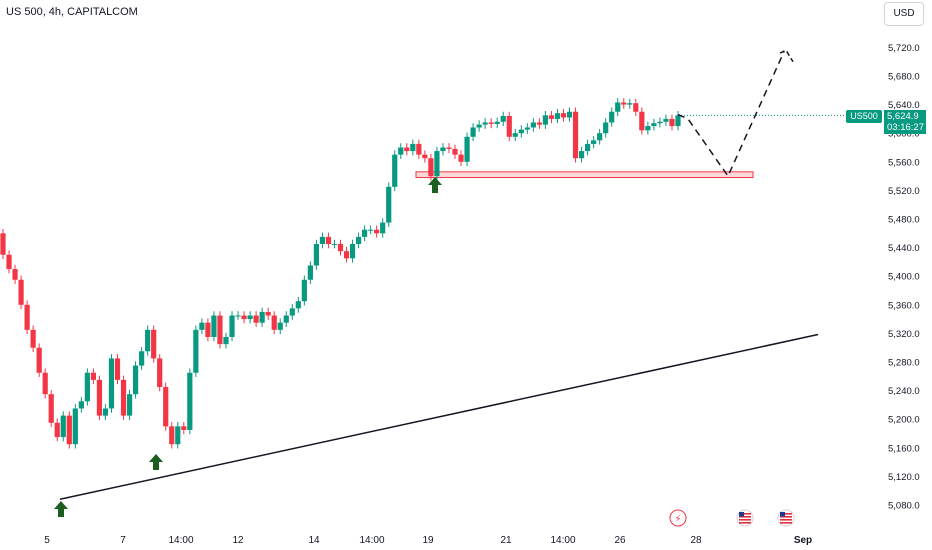  What do you see at coordinates (238, 540) in the screenshot?
I see `x-tick-label: 12` at bounding box center [238, 540].